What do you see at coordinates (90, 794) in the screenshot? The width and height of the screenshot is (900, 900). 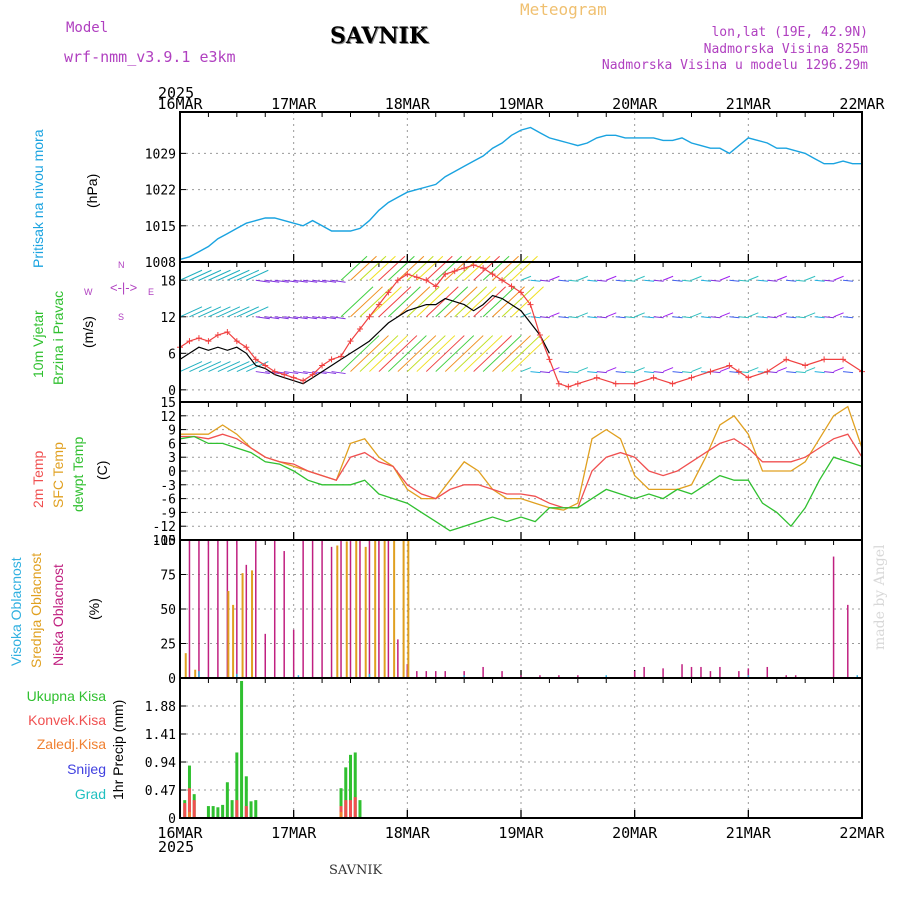 I see `legend-hail: Grad` at bounding box center [90, 794].